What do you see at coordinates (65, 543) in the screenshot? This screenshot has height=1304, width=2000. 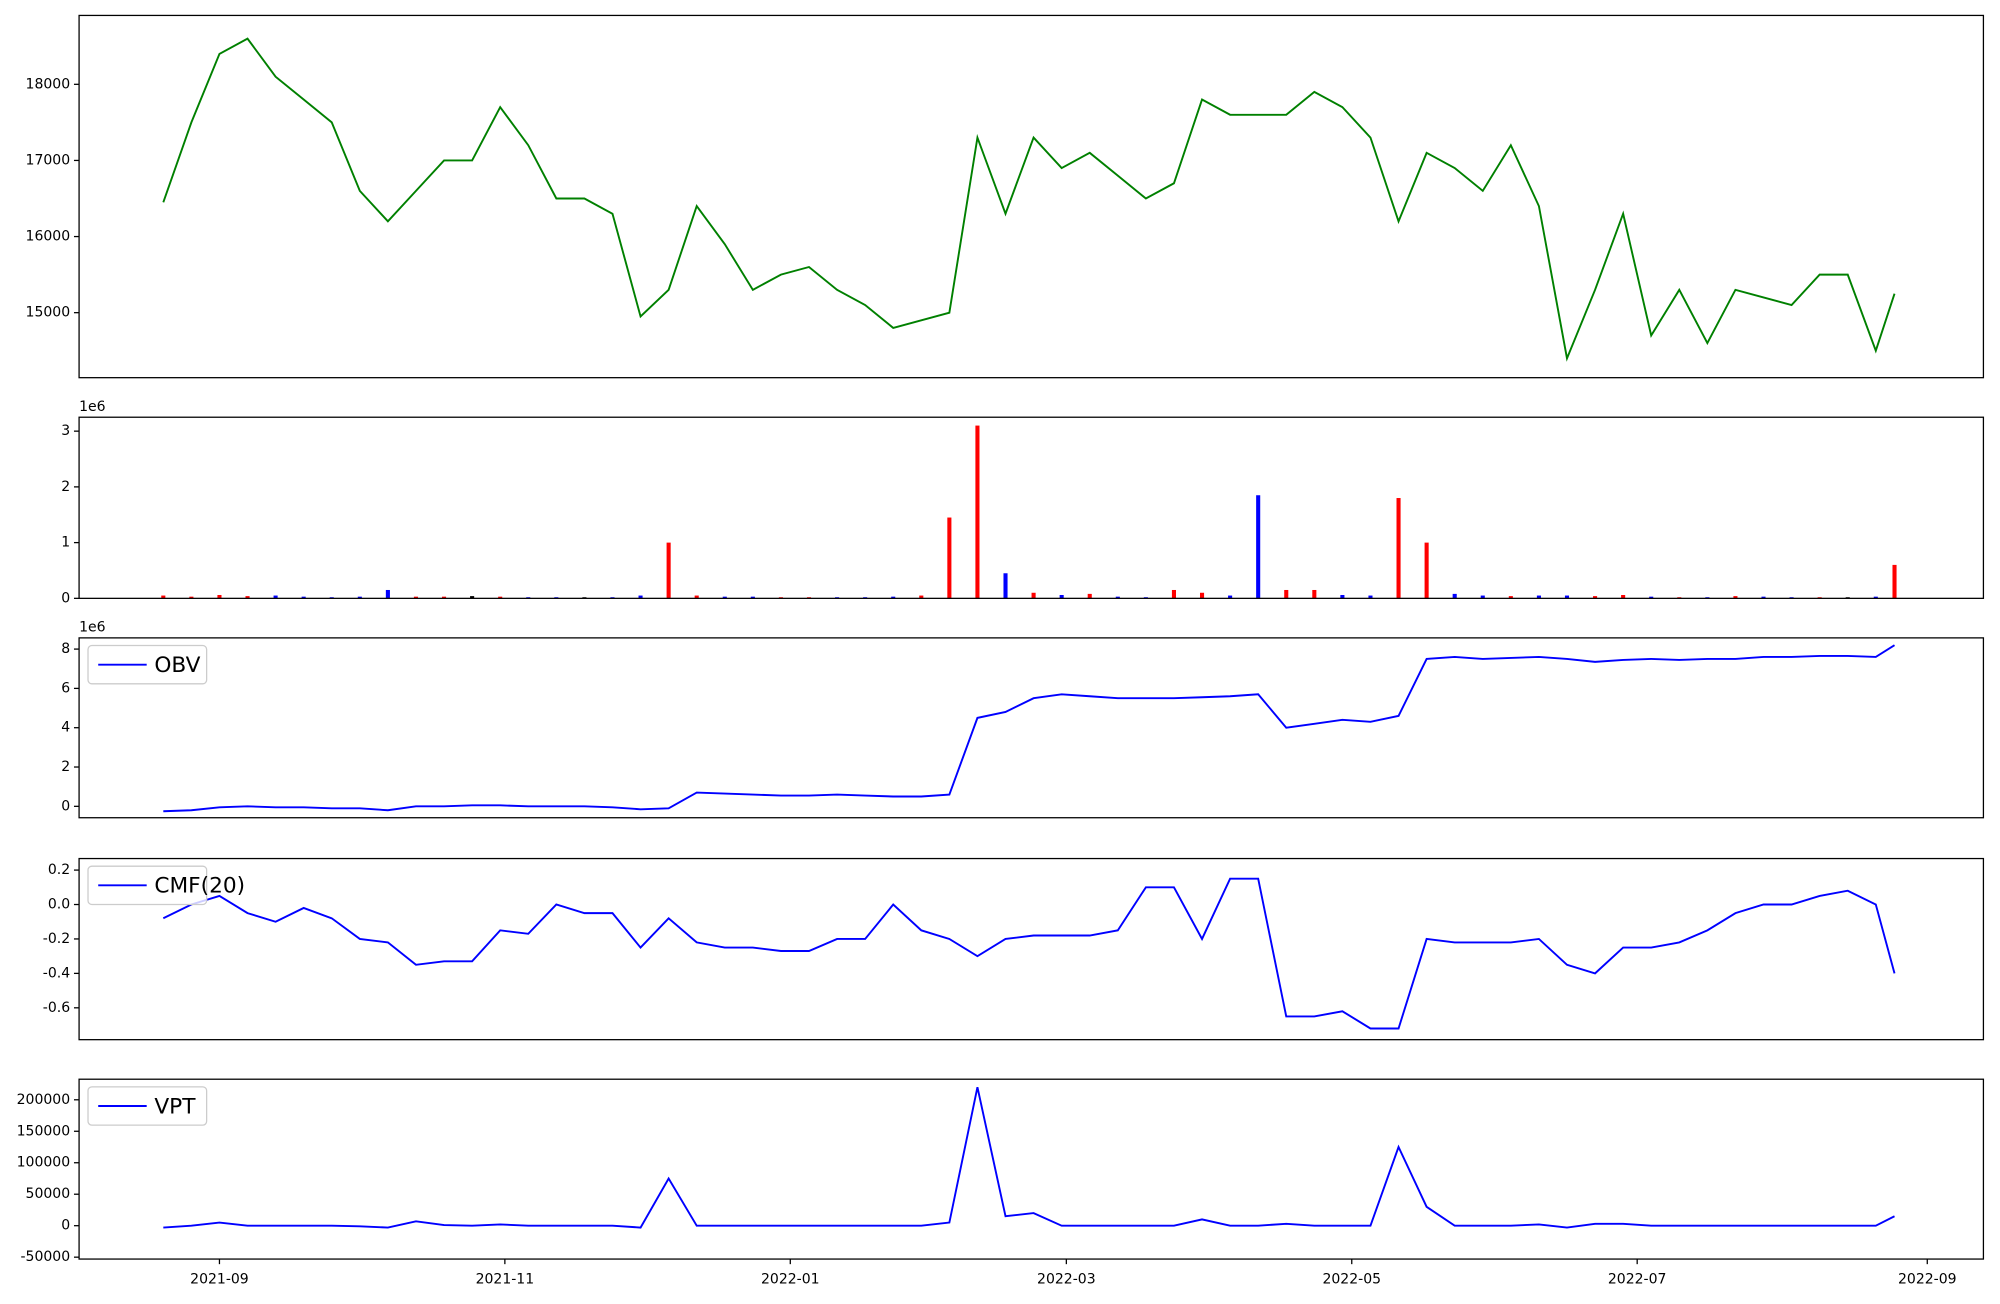 I see `y-tick-label: 1` at bounding box center [65, 543].